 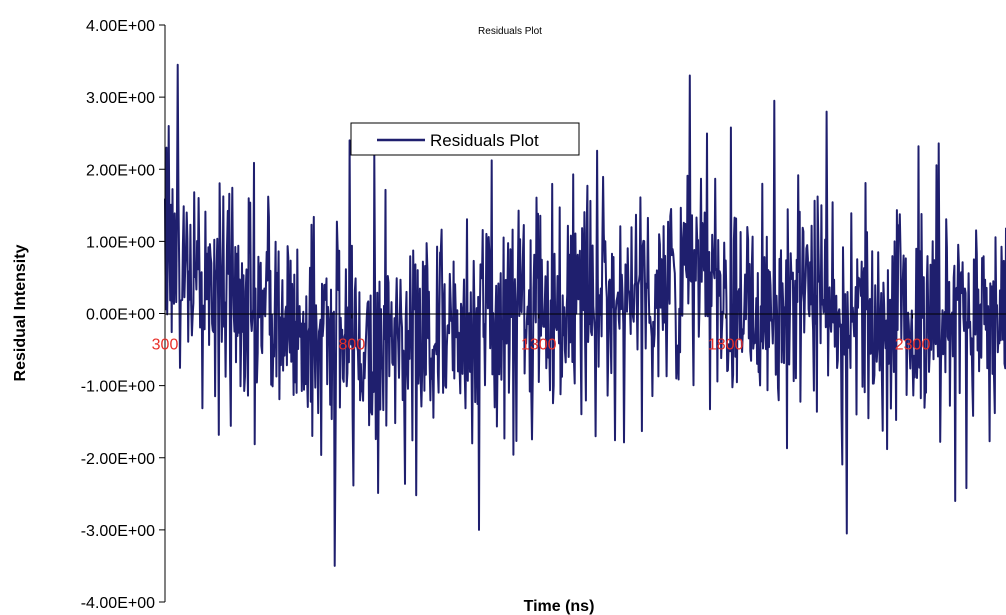 What do you see at coordinates (165, 345) in the screenshot?
I see `x-tick-label: 300` at bounding box center [165, 345].